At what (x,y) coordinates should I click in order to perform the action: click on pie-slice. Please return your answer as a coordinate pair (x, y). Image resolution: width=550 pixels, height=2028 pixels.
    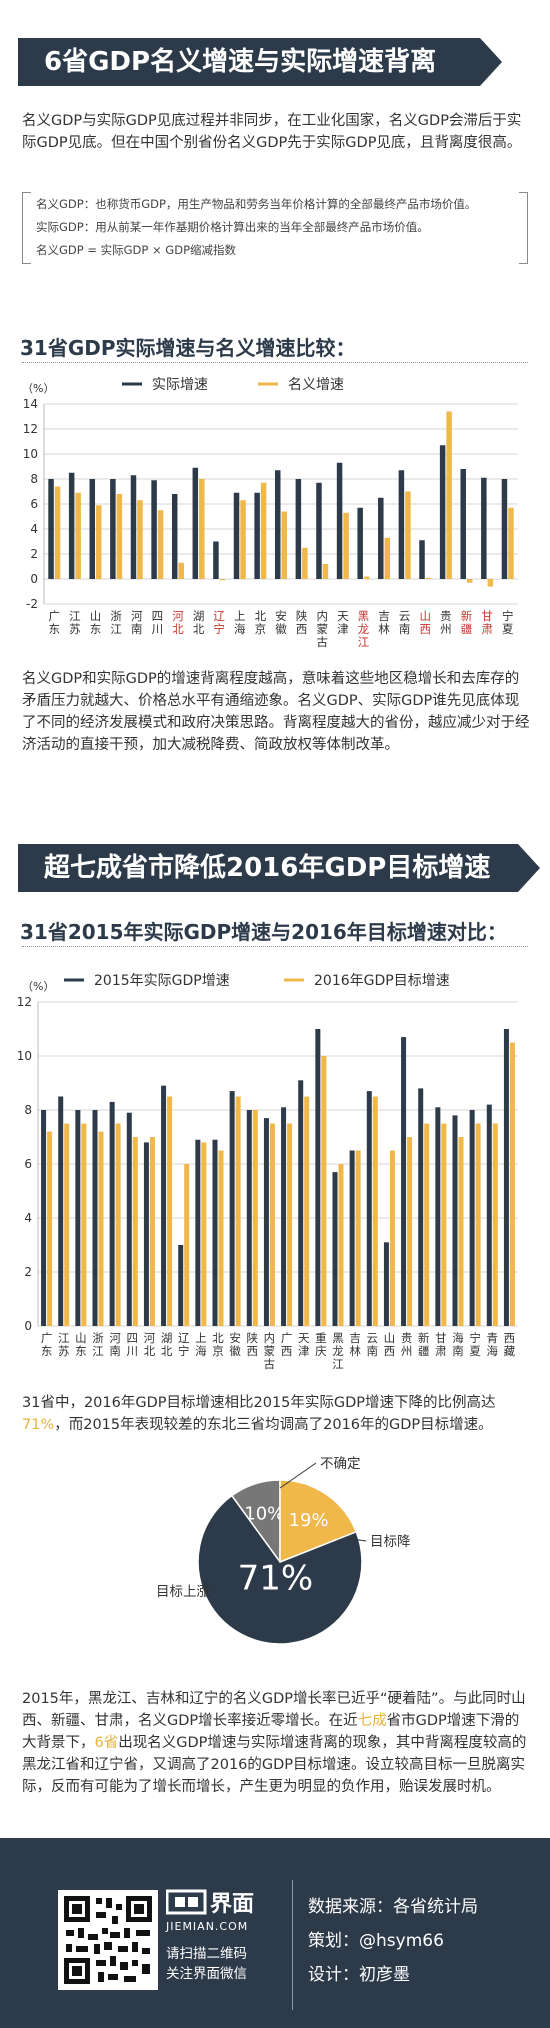
    Looking at the image, I should click on (318, 1521).